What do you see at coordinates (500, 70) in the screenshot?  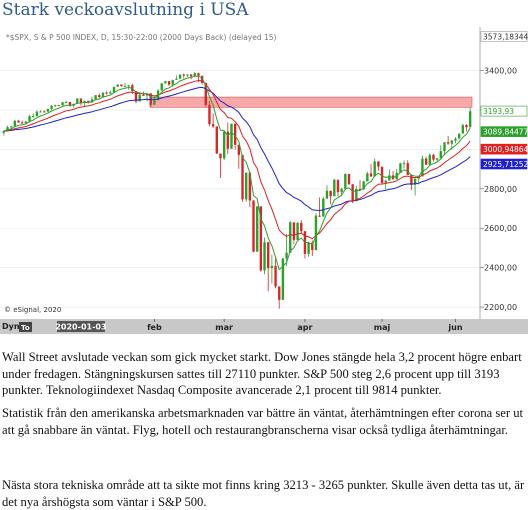 I see `y-tick-label: 3400,00` at bounding box center [500, 70].